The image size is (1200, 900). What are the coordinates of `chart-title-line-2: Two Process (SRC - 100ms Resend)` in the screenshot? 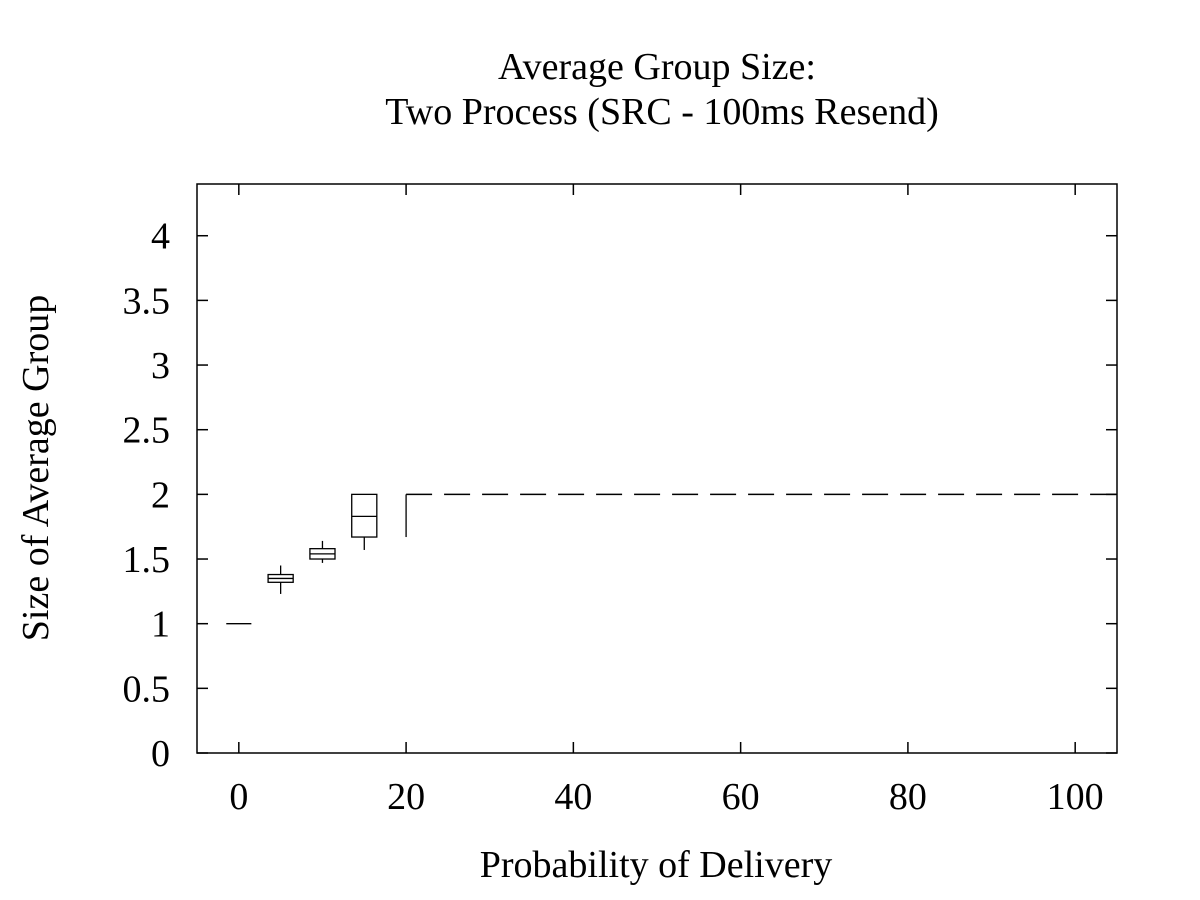 It's located at (662, 112).